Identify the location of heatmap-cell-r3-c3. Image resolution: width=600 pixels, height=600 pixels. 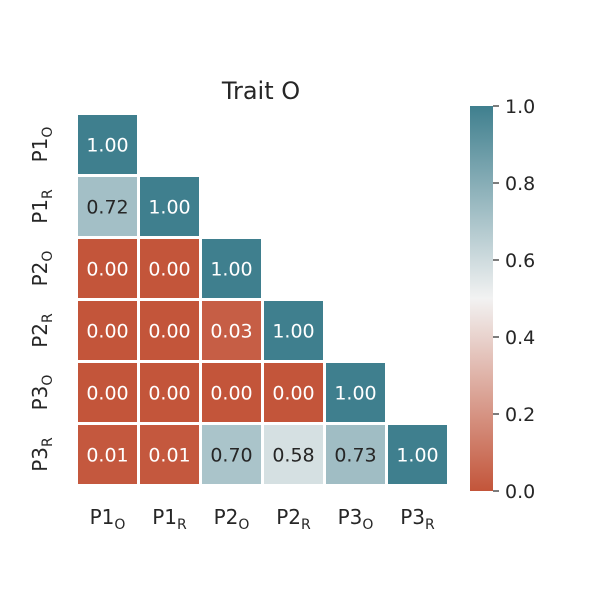
(293, 330).